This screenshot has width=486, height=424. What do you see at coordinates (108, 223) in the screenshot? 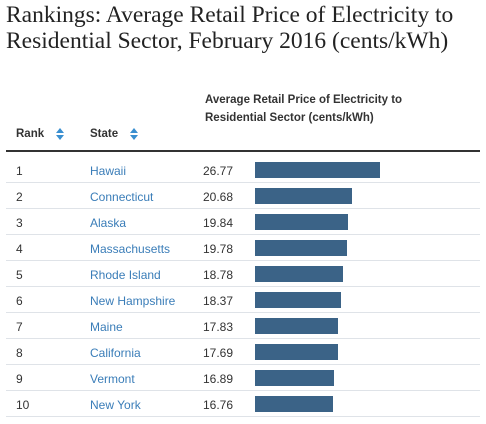
I see `state-link: Alaska` at bounding box center [108, 223].